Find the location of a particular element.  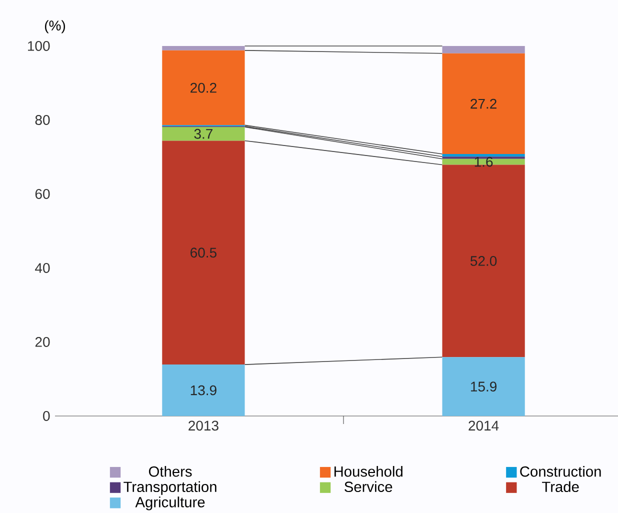

data-label: 27.2 is located at coordinates (483, 103).